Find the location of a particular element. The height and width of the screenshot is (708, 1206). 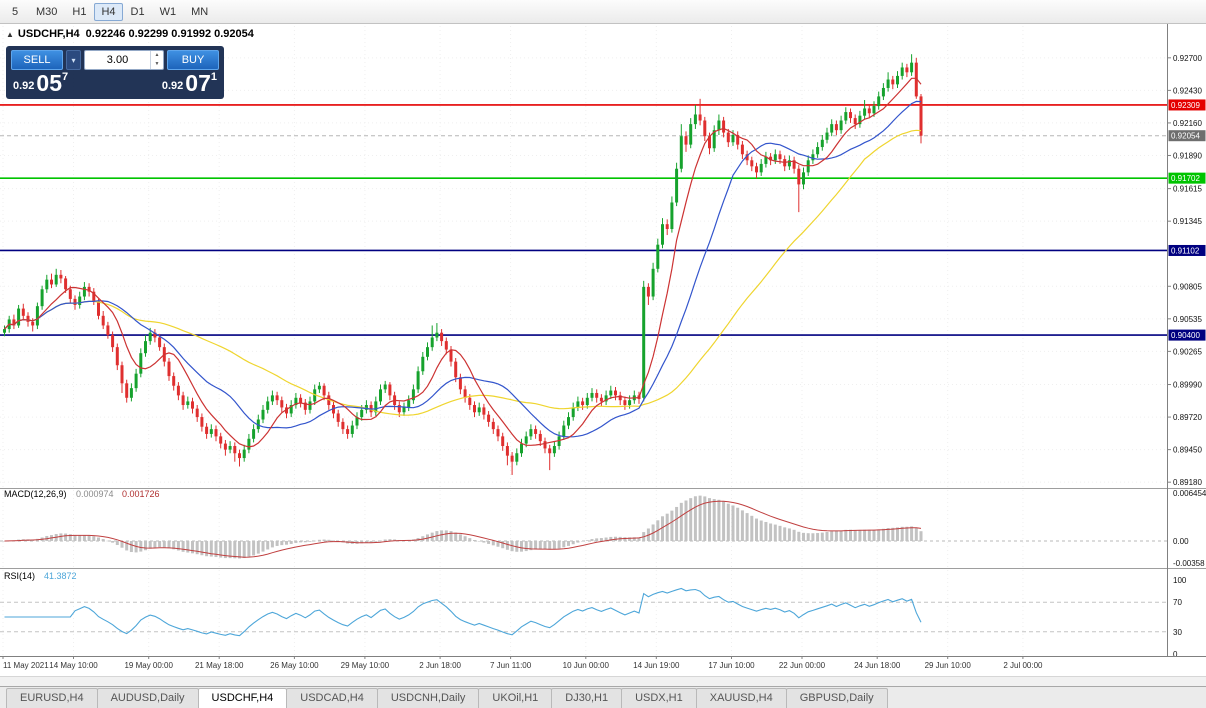

period-button-mn: MN is located at coordinates (200, 11).